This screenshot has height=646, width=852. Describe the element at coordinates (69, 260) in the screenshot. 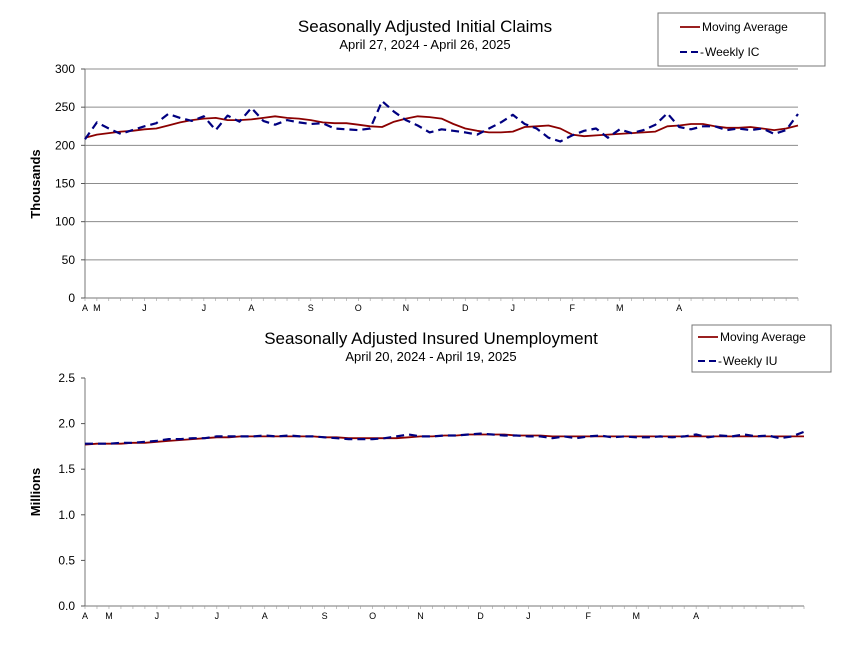

I see `chart1-y-tick-label: 50` at that location.